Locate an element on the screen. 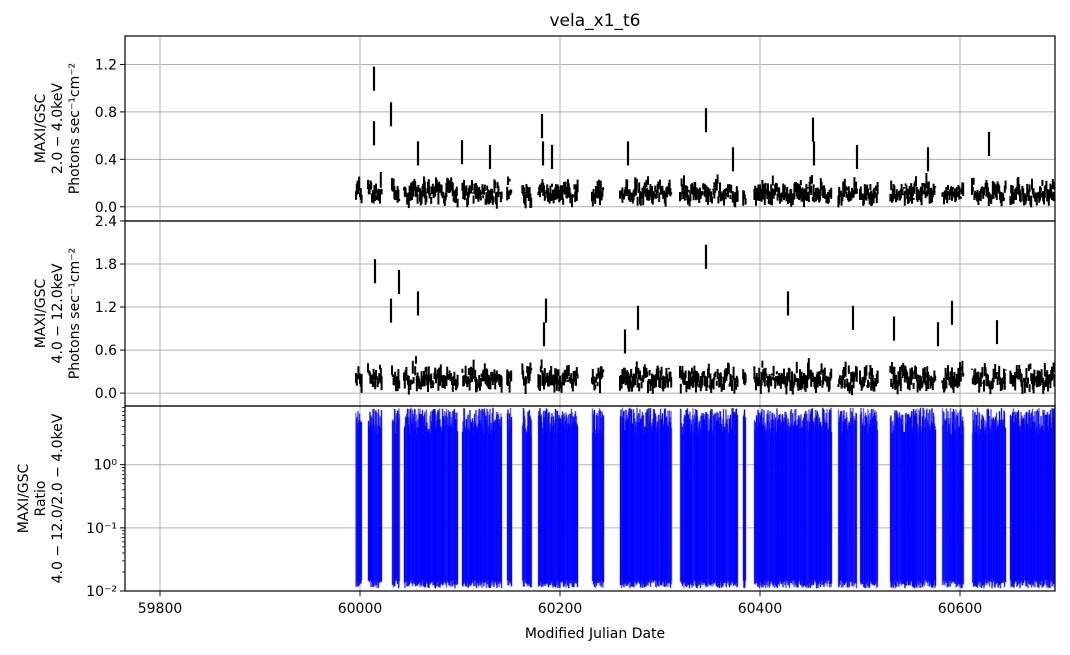 The height and width of the screenshot is (655, 1070). y-tick-label: 2.4 is located at coordinates (106, 222).